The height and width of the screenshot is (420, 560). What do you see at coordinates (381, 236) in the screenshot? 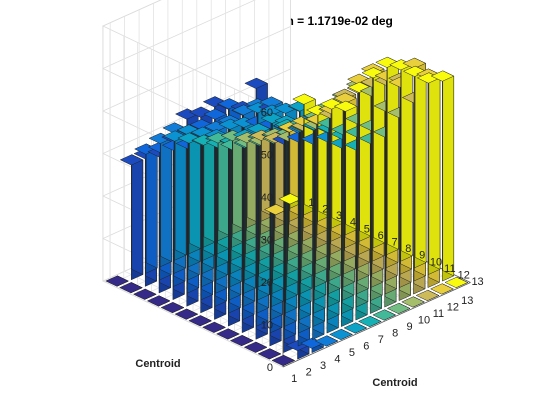
I see `y-tick-label: 6` at bounding box center [381, 236].